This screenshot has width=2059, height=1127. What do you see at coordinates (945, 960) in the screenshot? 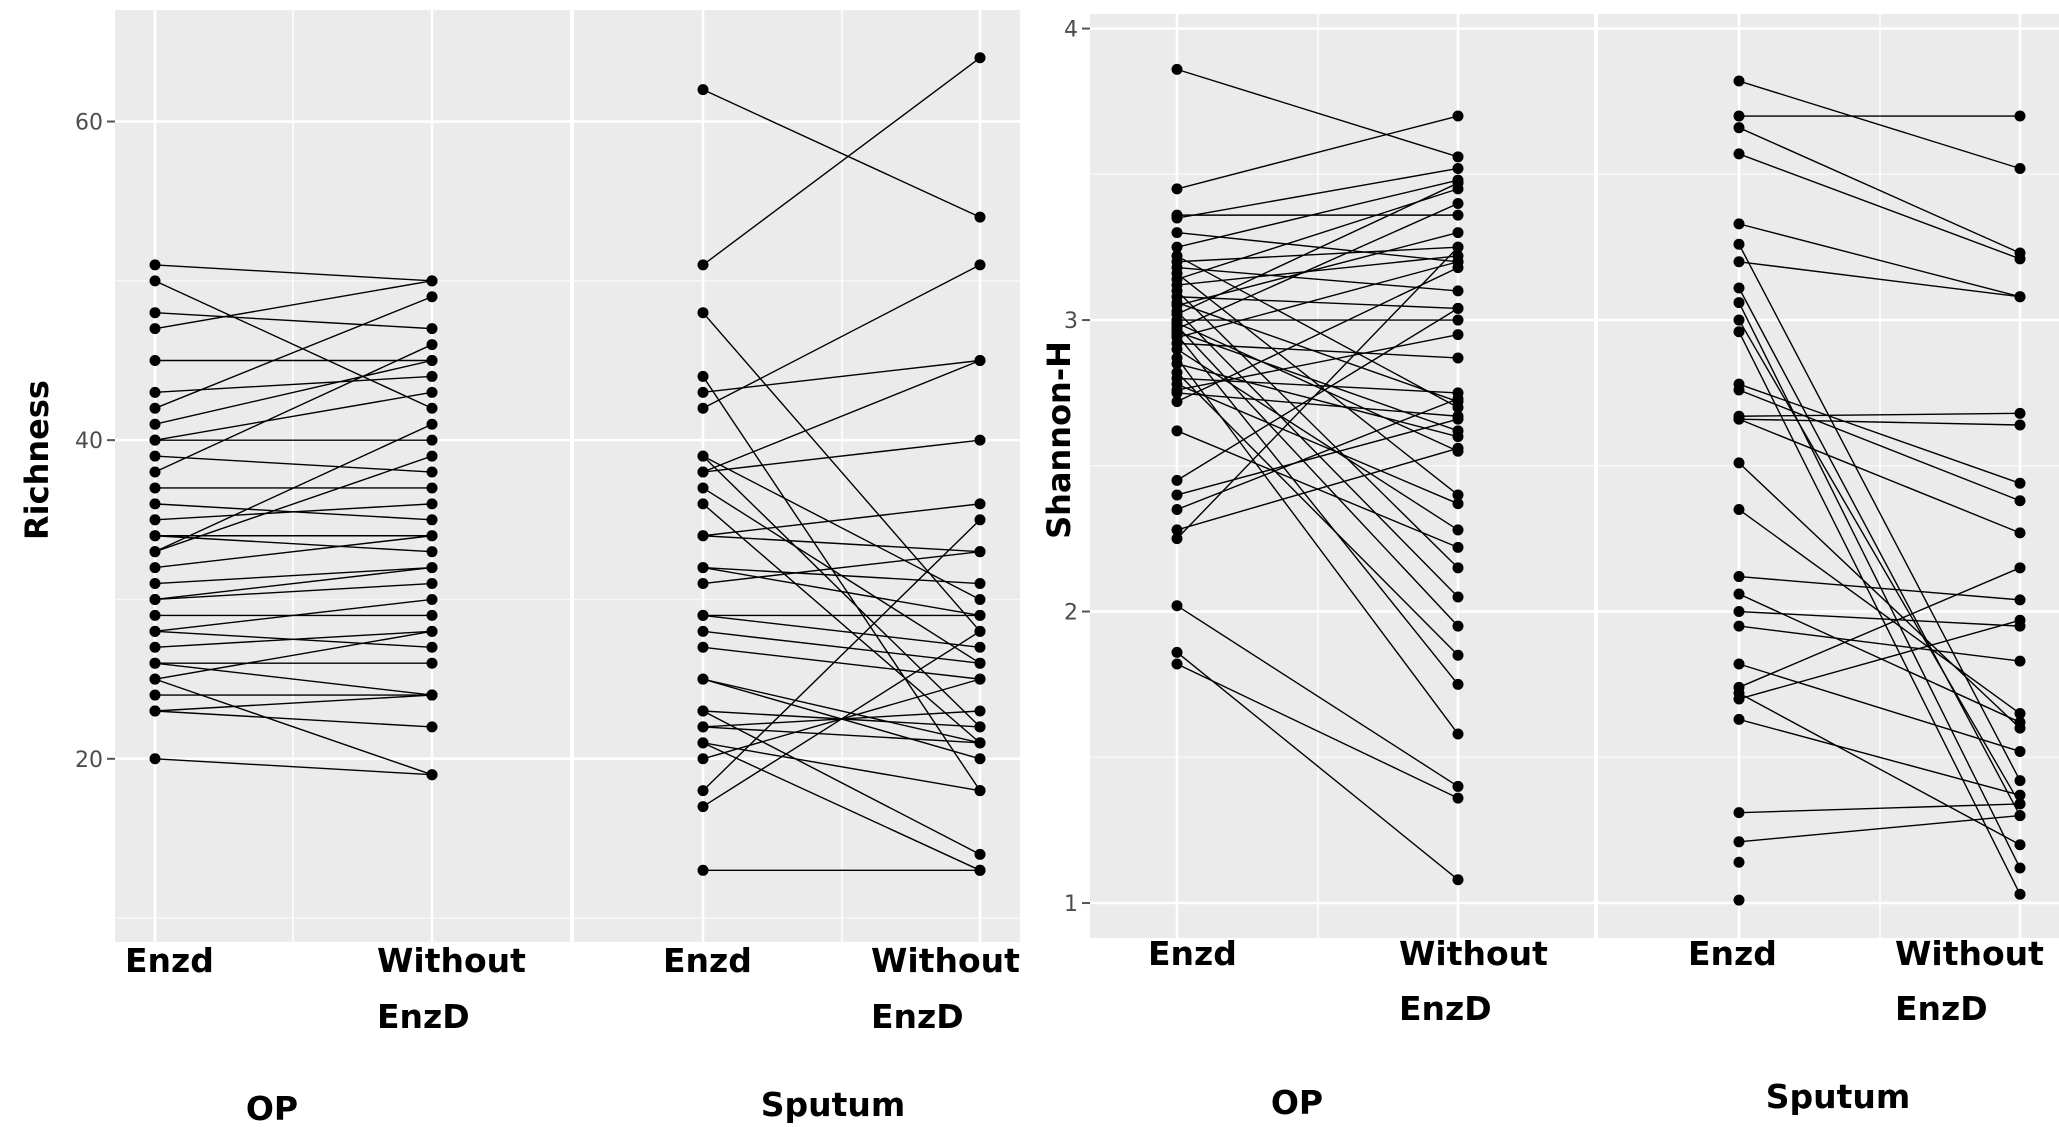
I see `x-tick-label: Without` at bounding box center [945, 960].